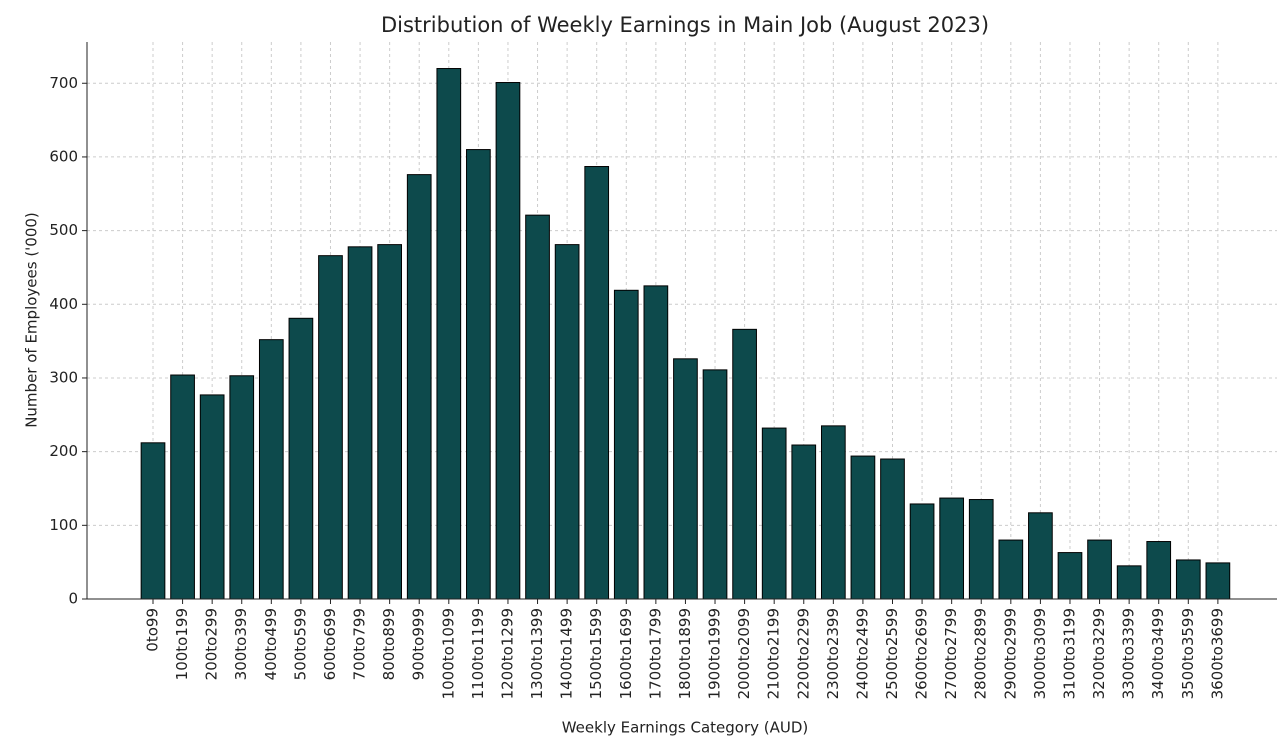 The image size is (1278, 740). What do you see at coordinates (63, 83) in the screenshot?
I see `y-tick-label: 700` at bounding box center [63, 83].